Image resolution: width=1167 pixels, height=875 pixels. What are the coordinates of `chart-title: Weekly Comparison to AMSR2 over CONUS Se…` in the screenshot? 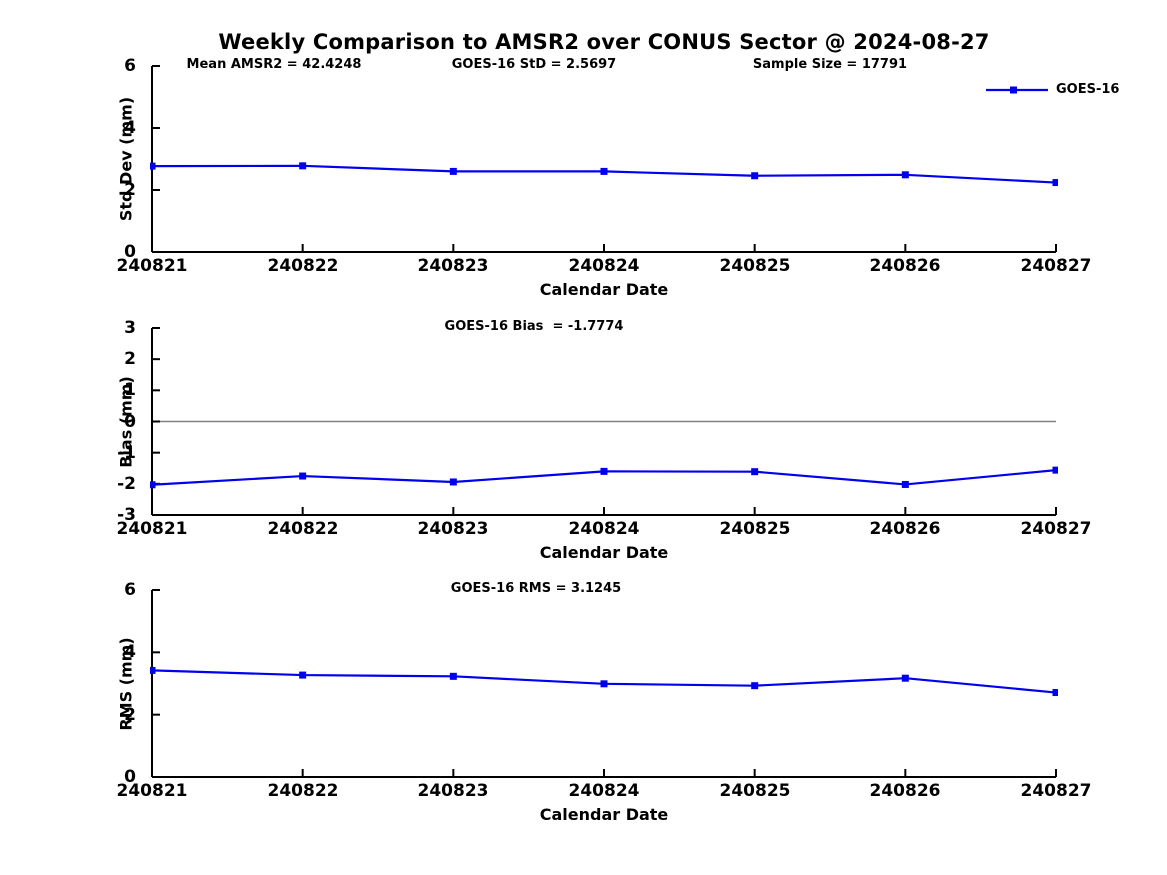 It's located at (604, 42).